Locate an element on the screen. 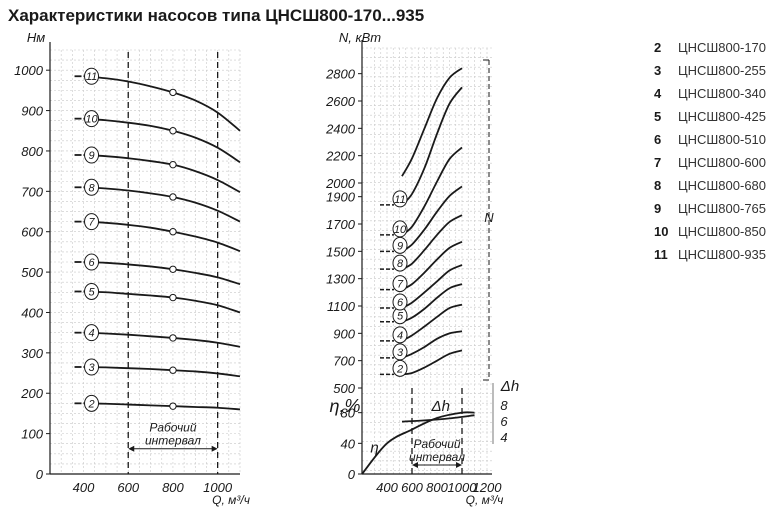 This screenshot has height=526, width=775. legend-item-number: 11 is located at coordinates (661, 254).